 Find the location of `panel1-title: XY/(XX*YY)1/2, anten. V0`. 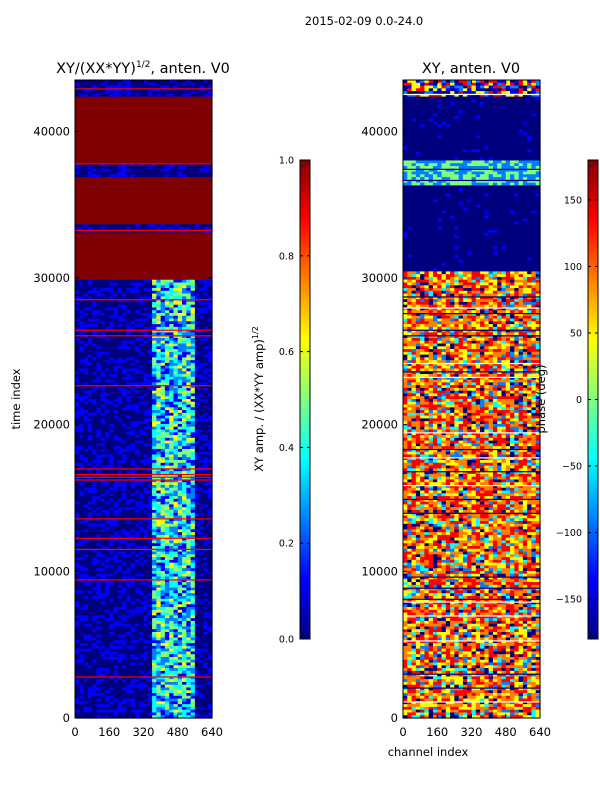

panel1-title: XY/(XX*YY)1/2, anten. V0 is located at coordinates (143, 68).